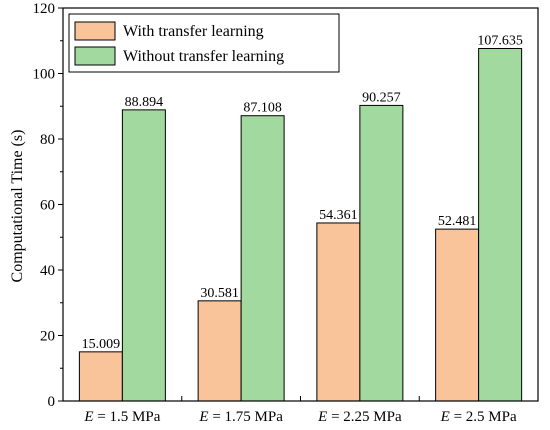 Image resolution: width=550 pixels, height=430 pixels. I want to click on data-label: 15.009, so click(101, 344).